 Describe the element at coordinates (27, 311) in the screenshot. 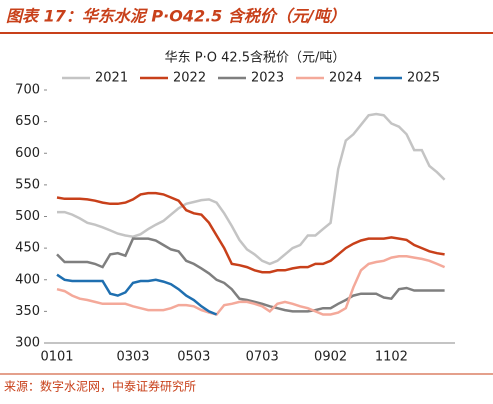

I see `y-tick-label: 350` at that location.